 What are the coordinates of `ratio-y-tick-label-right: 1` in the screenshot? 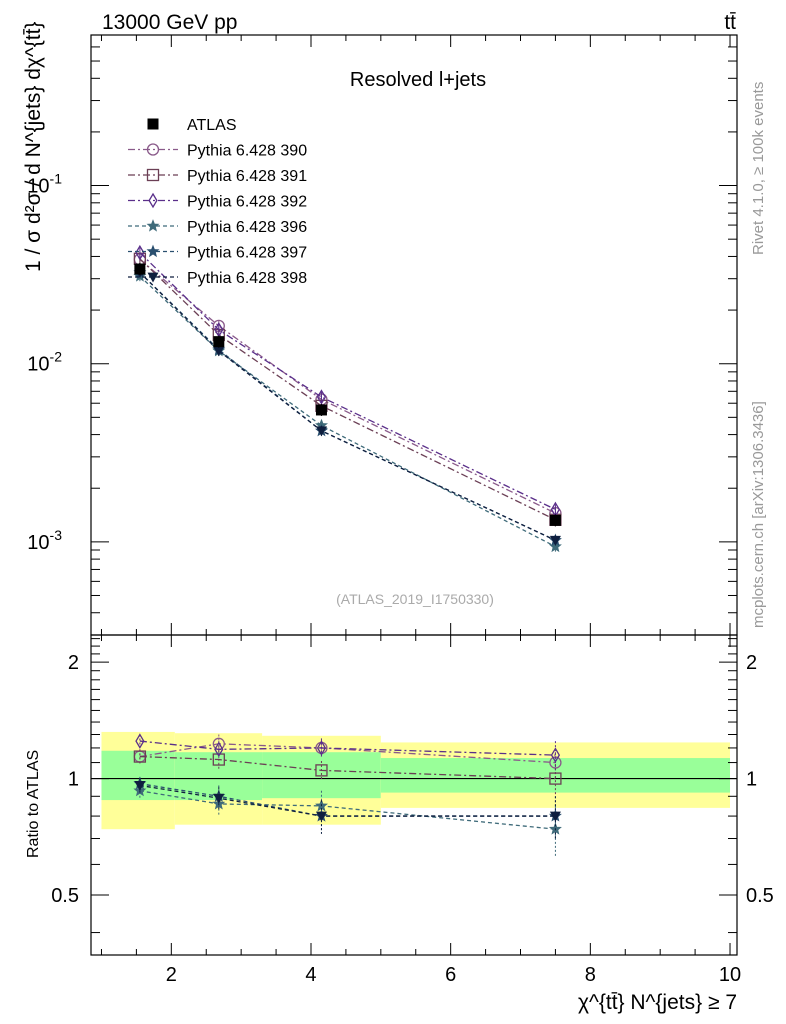 It's located at (751, 780).